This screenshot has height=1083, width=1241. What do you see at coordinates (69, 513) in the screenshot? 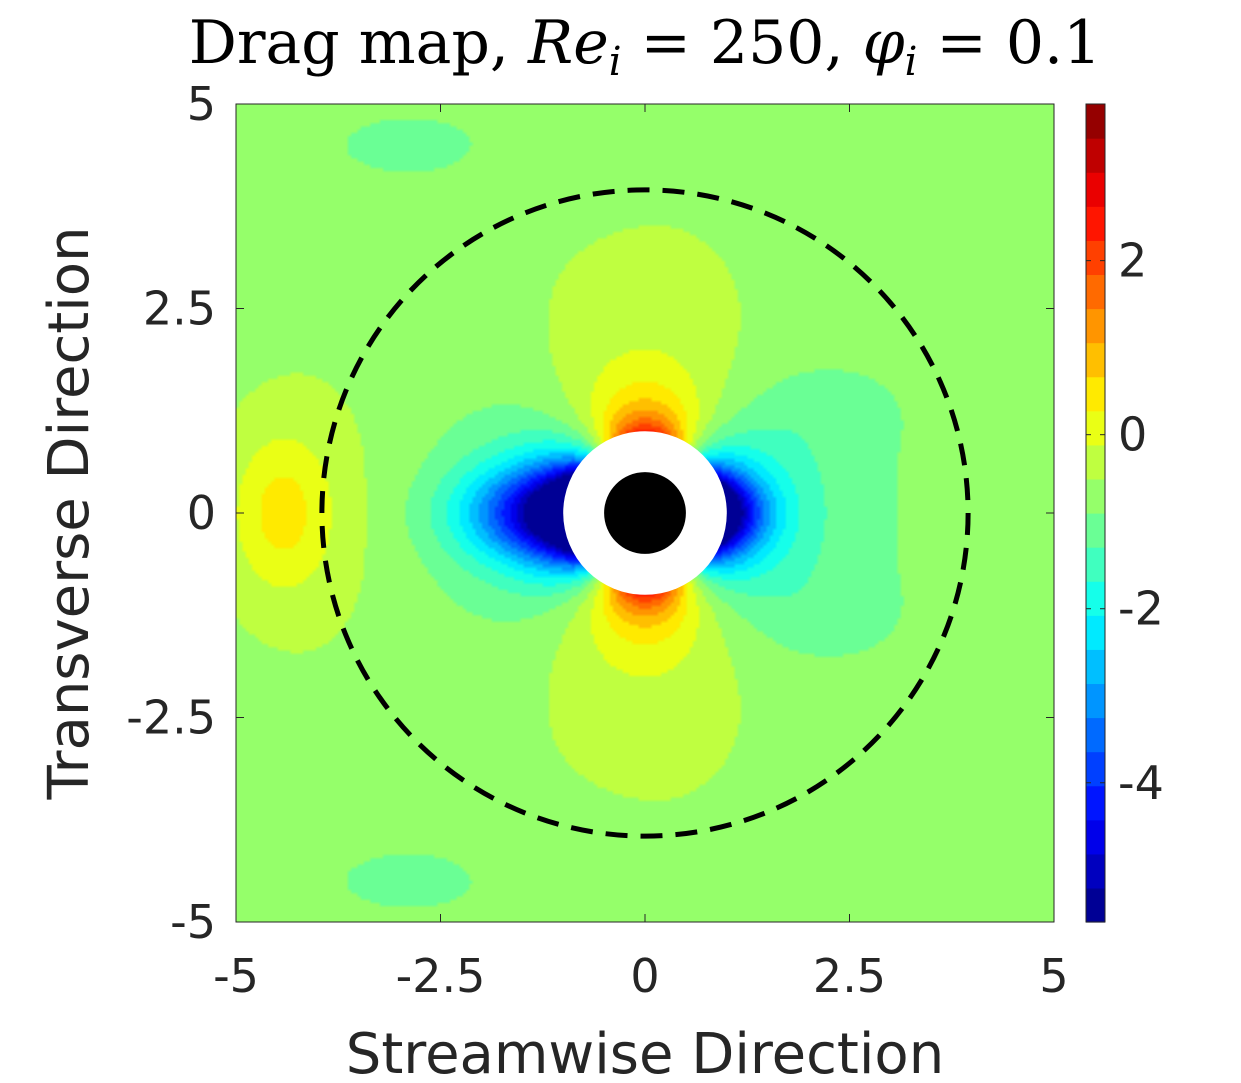
I see `y-axis-label: Transverse Direction` at bounding box center [69, 513].